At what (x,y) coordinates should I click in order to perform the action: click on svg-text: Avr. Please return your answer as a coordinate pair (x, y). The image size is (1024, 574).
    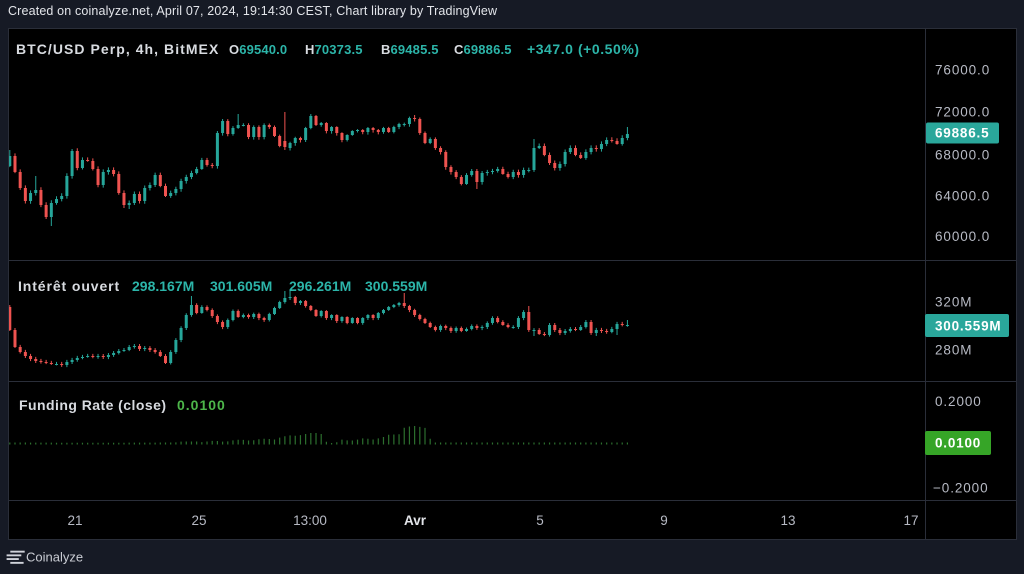
    Looking at the image, I should click on (415, 520).